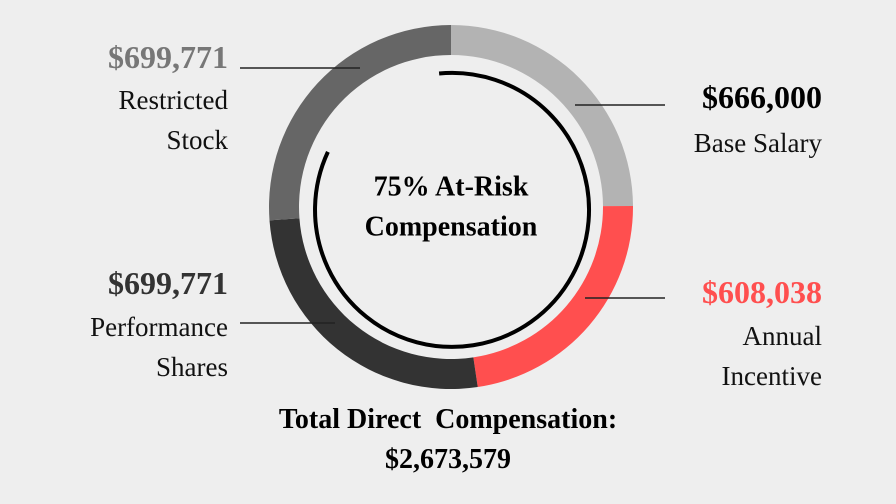 This screenshot has width=896, height=504. Describe the element at coordinates (762, 292) in the screenshot. I see `value-label: $608,038` at that location.